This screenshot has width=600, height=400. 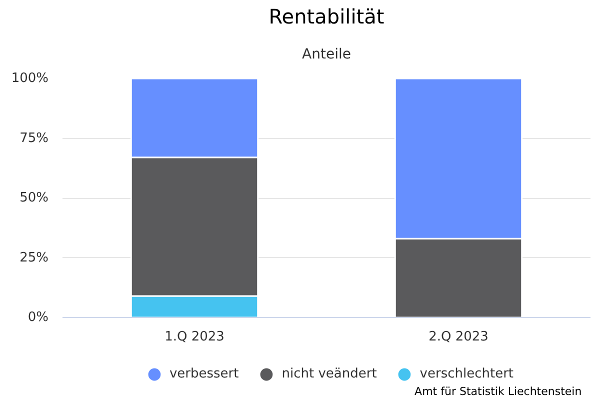 I want to click on chart-subtitle: Anteile, so click(x=326, y=54).